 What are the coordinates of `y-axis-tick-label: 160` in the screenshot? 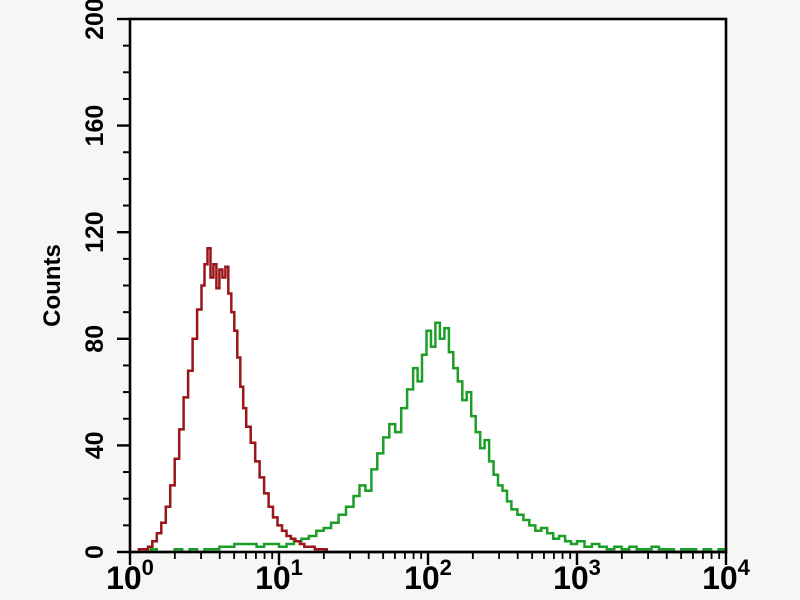 It's located at (95, 126).